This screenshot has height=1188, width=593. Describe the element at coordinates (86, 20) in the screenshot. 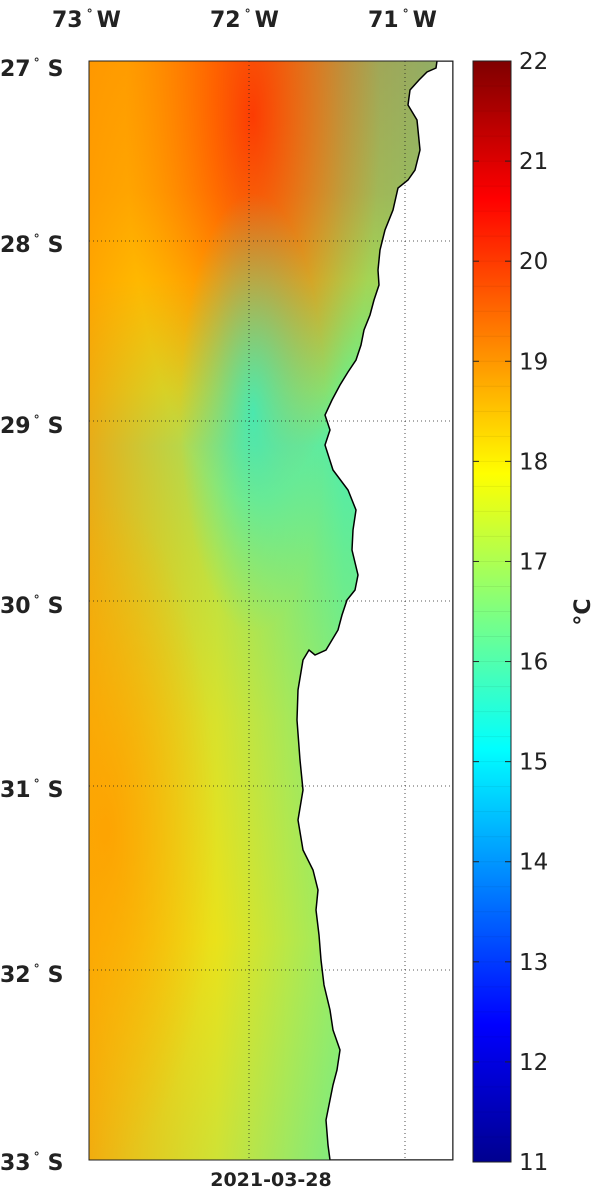

I see `lon-label-73: 73 ° W` at that location.